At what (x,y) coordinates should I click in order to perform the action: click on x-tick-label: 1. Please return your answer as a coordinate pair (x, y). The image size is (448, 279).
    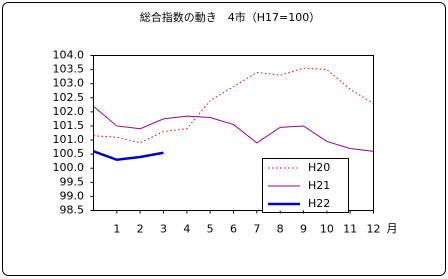
    Looking at the image, I should click on (116, 229).